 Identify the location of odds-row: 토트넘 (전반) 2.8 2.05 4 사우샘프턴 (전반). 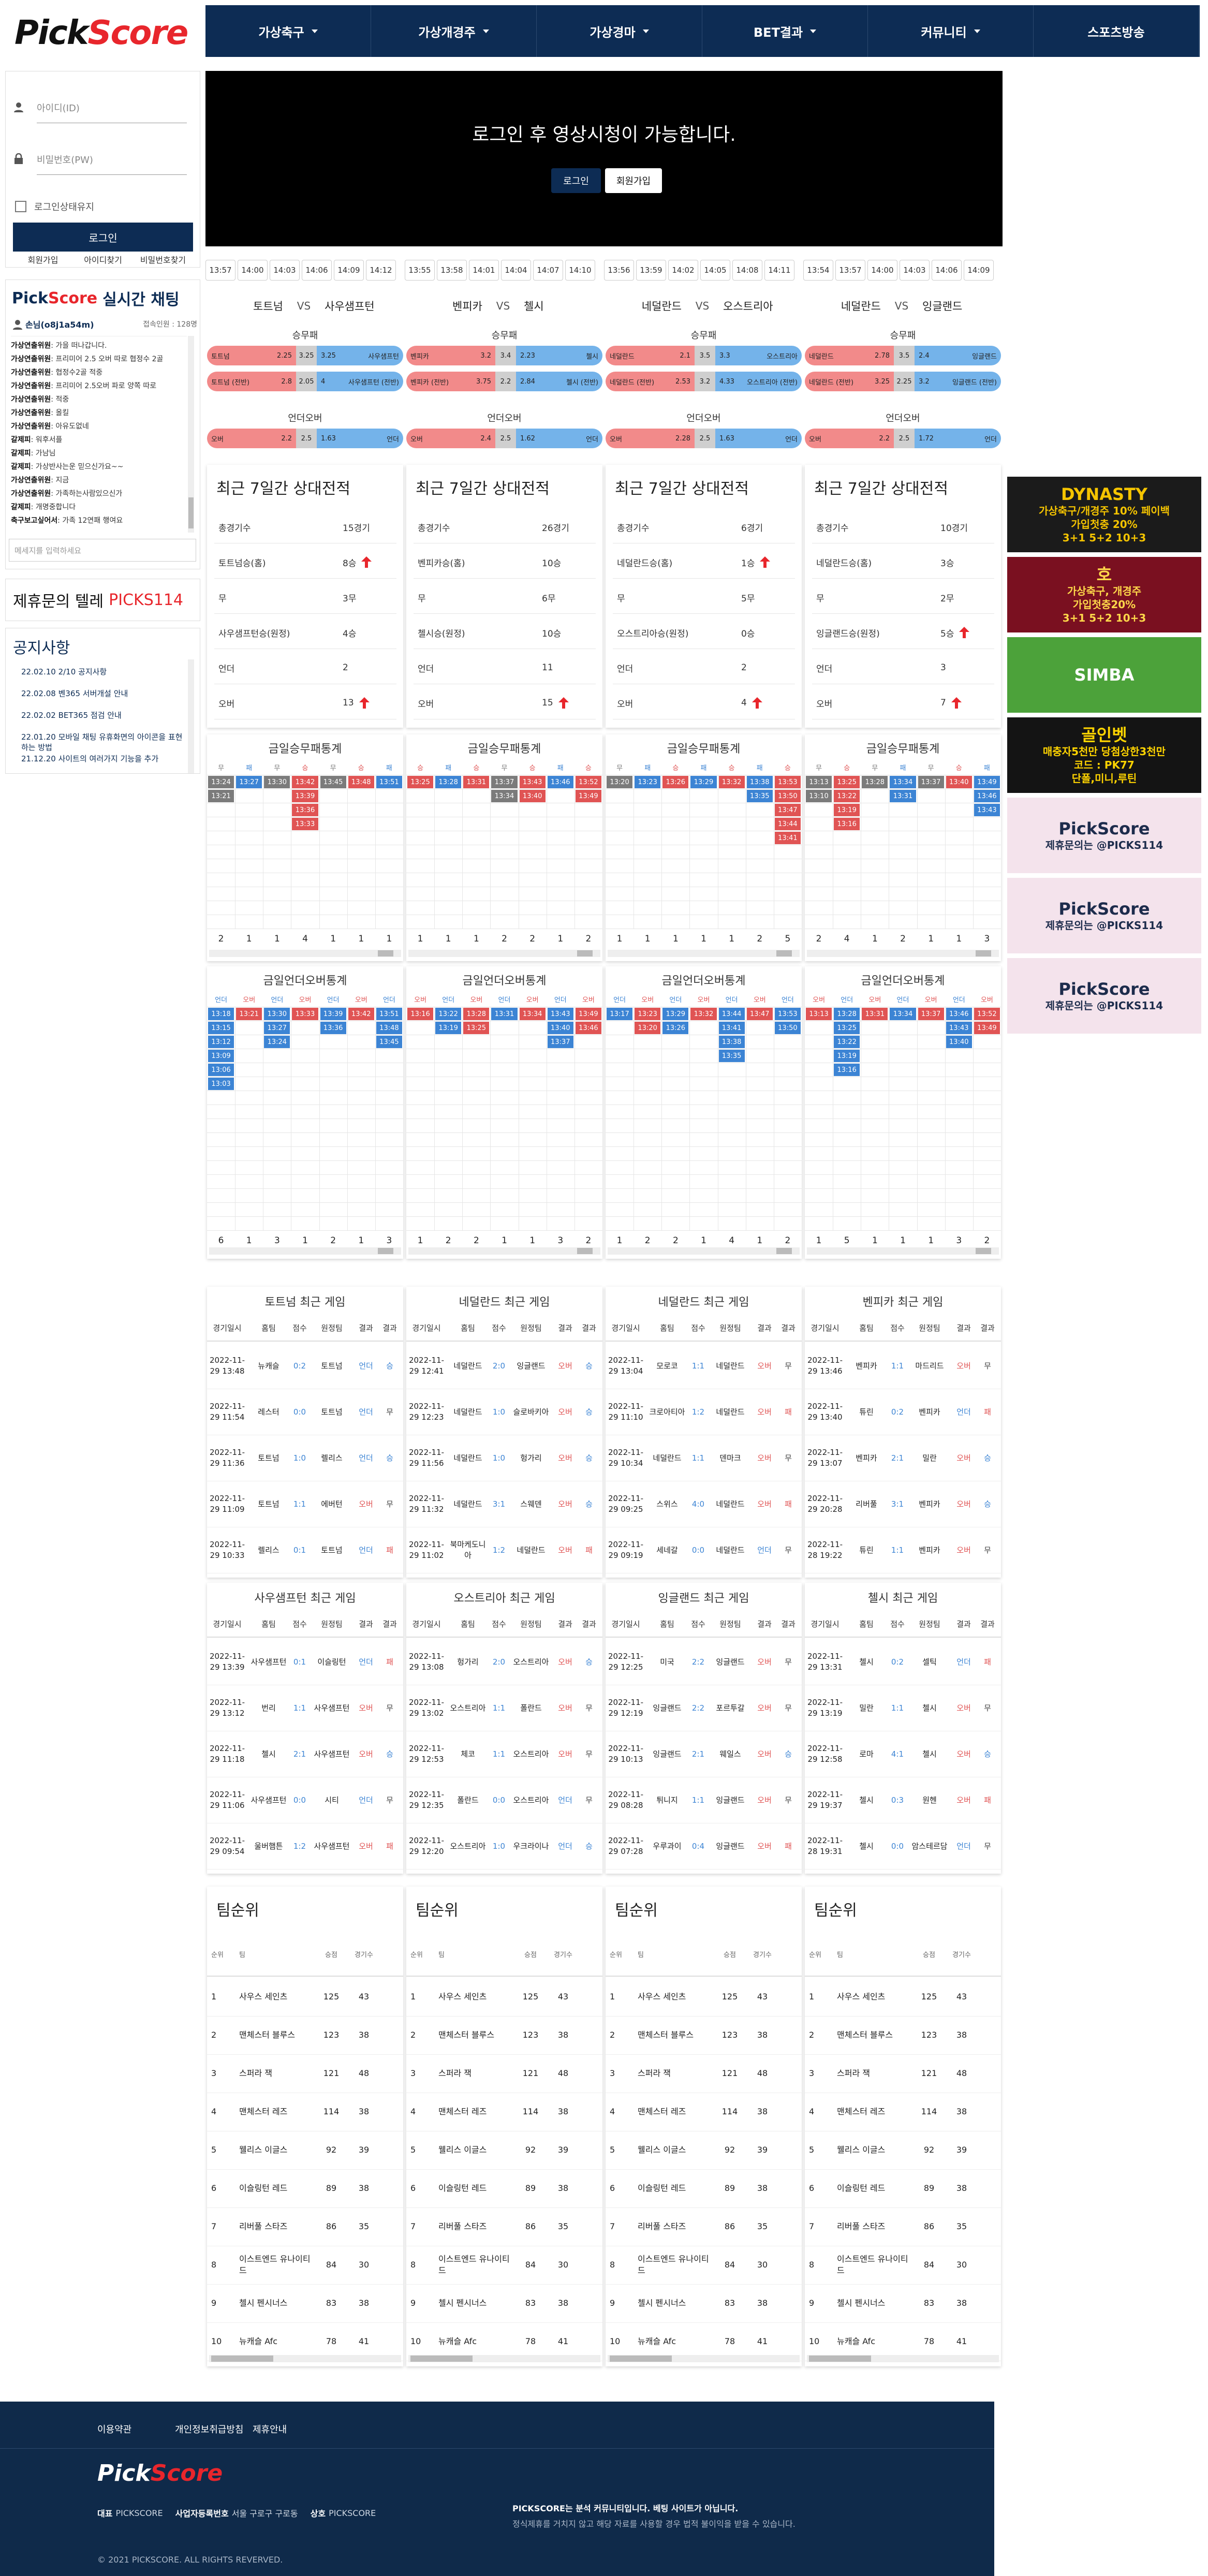
(305, 382).